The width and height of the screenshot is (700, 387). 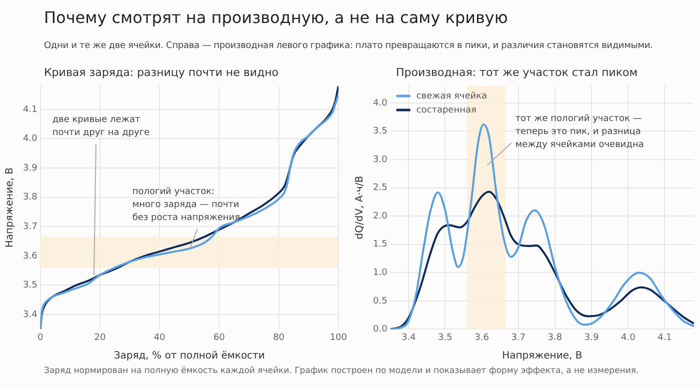 I want to click on x-tick-label: 3.5, so click(x=445, y=337).